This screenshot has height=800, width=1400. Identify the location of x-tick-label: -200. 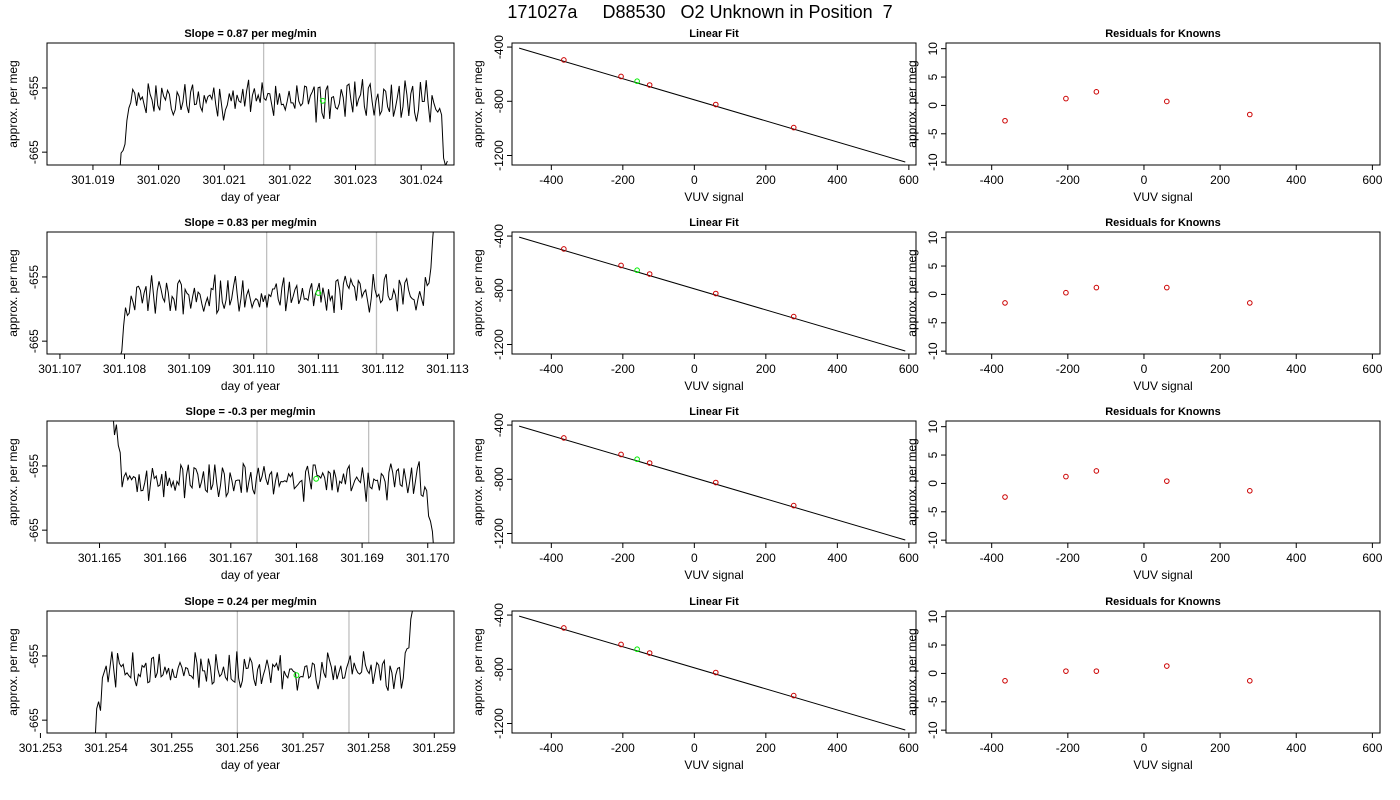
(1068, 369).